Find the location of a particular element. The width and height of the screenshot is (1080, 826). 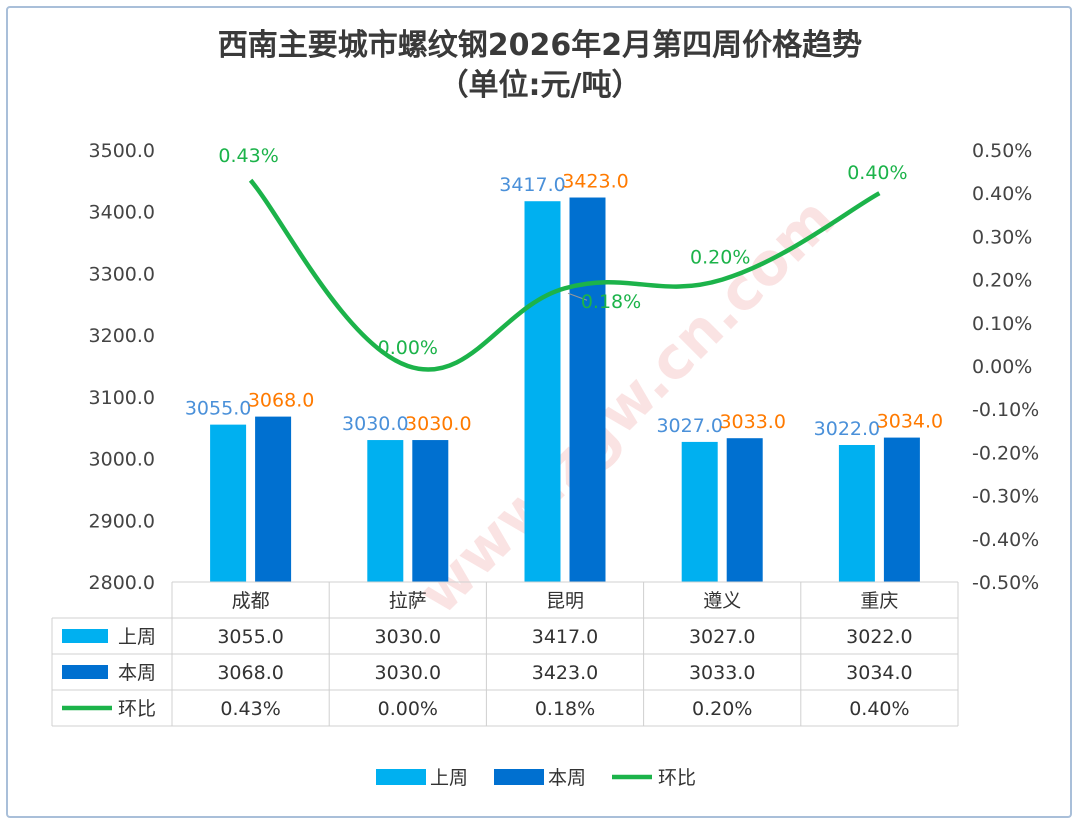

data-label-this-week: 3030.0 is located at coordinates (438, 424).